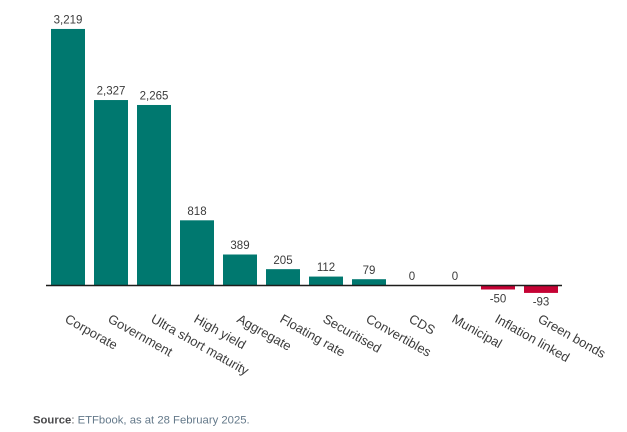 This screenshot has height=432, width=627. Describe the element at coordinates (326, 268) in the screenshot. I see `svg-text: 112` at that location.